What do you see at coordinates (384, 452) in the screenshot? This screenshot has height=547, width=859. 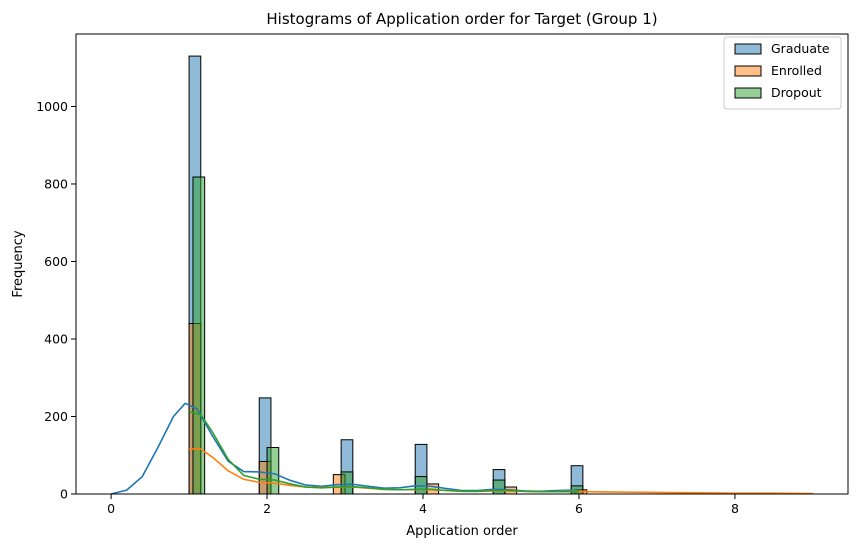 I see `kde-line-dropout` at bounding box center [384, 452].